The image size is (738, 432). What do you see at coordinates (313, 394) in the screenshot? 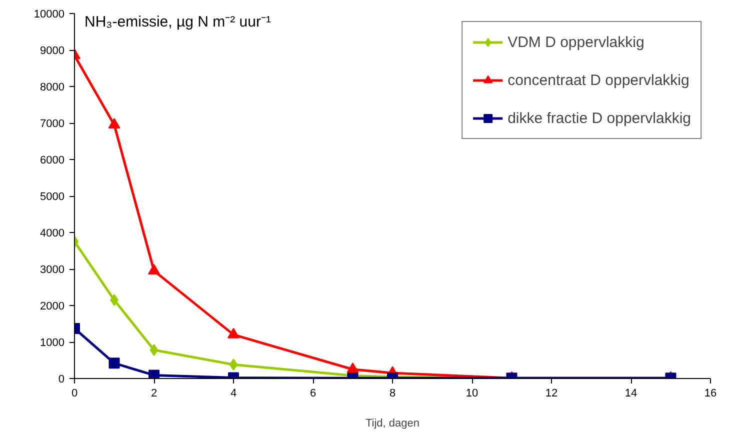
I see `x-tick-label: 6` at bounding box center [313, 394].